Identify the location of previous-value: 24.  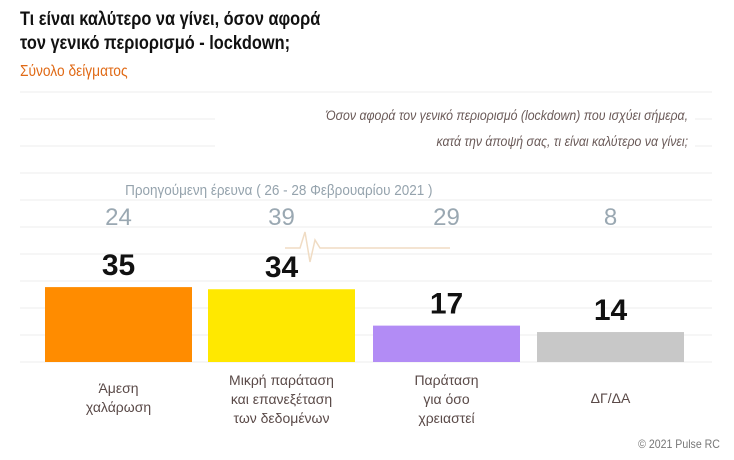
(118, 217).